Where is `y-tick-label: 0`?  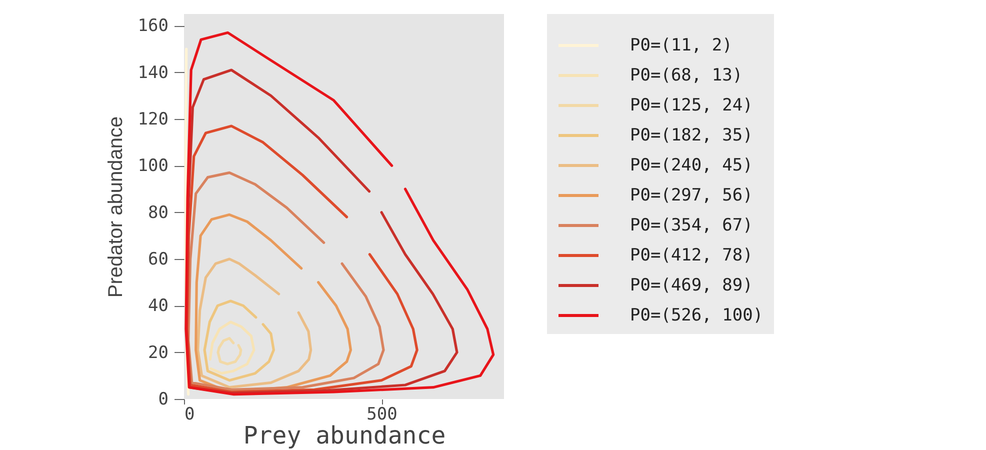
y-tick-label: 0 is located at coordinates (163, 400).